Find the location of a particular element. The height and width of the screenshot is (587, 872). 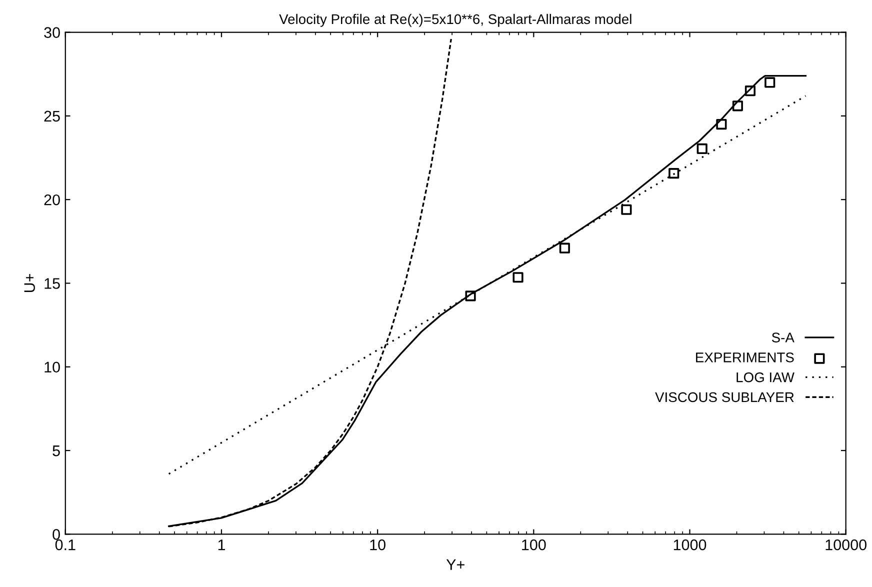

x-axis-title: Y+ is located at coordinates (455, 564).